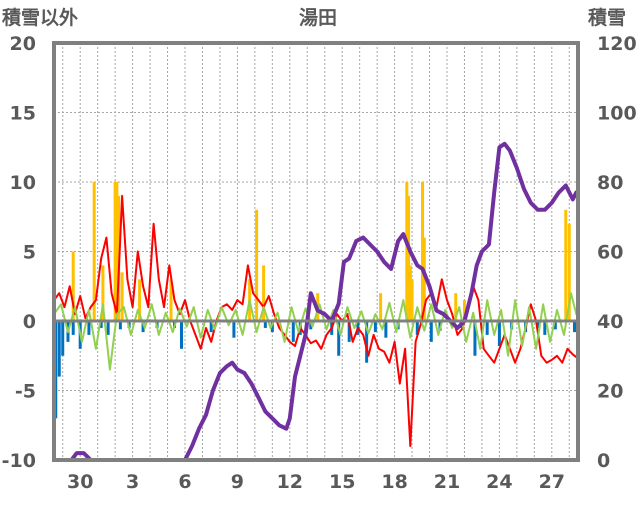  What do you see at coordinates (290, 482) in the screenshot?
I see `x-tick-label: 12` at bounding box center [290, 482].